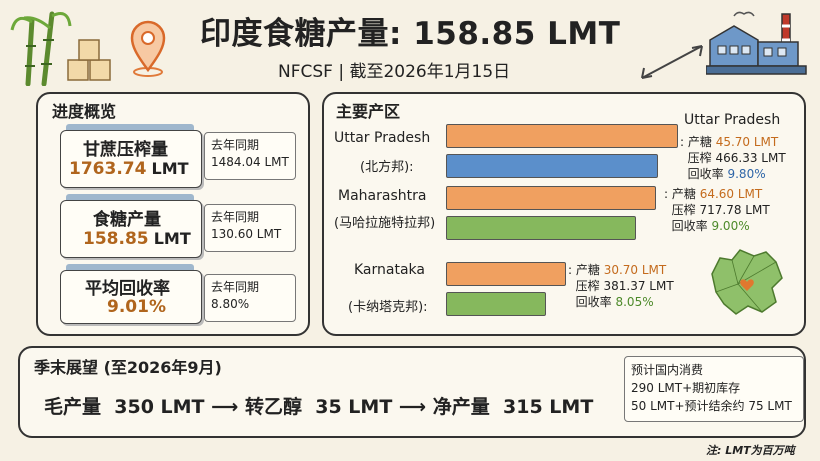 The height and width of the screenshot is (461, 820). I want to click on sugar-label-up: 产糖, so click(699, 142).